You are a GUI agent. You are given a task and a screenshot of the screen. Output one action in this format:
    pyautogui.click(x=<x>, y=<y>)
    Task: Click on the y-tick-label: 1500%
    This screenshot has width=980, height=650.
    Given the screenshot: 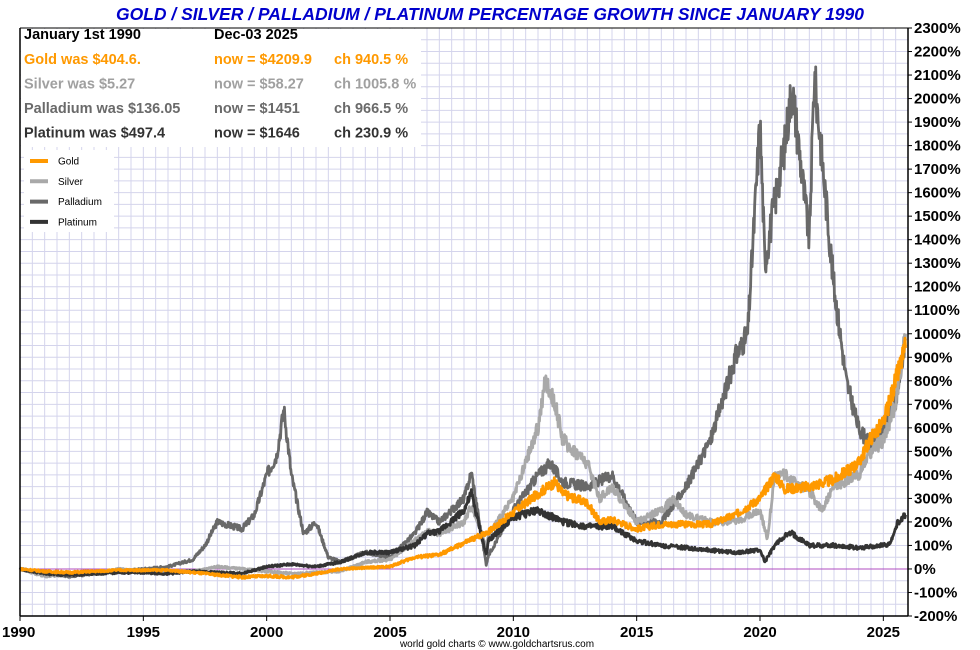 What is the action you would take?
    pyautogui.click(x=937, y=216)
    